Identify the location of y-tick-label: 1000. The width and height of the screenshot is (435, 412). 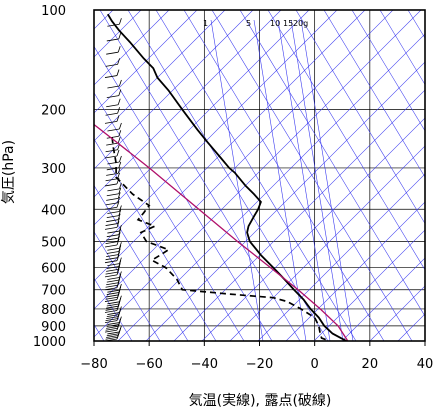
(49, 342).